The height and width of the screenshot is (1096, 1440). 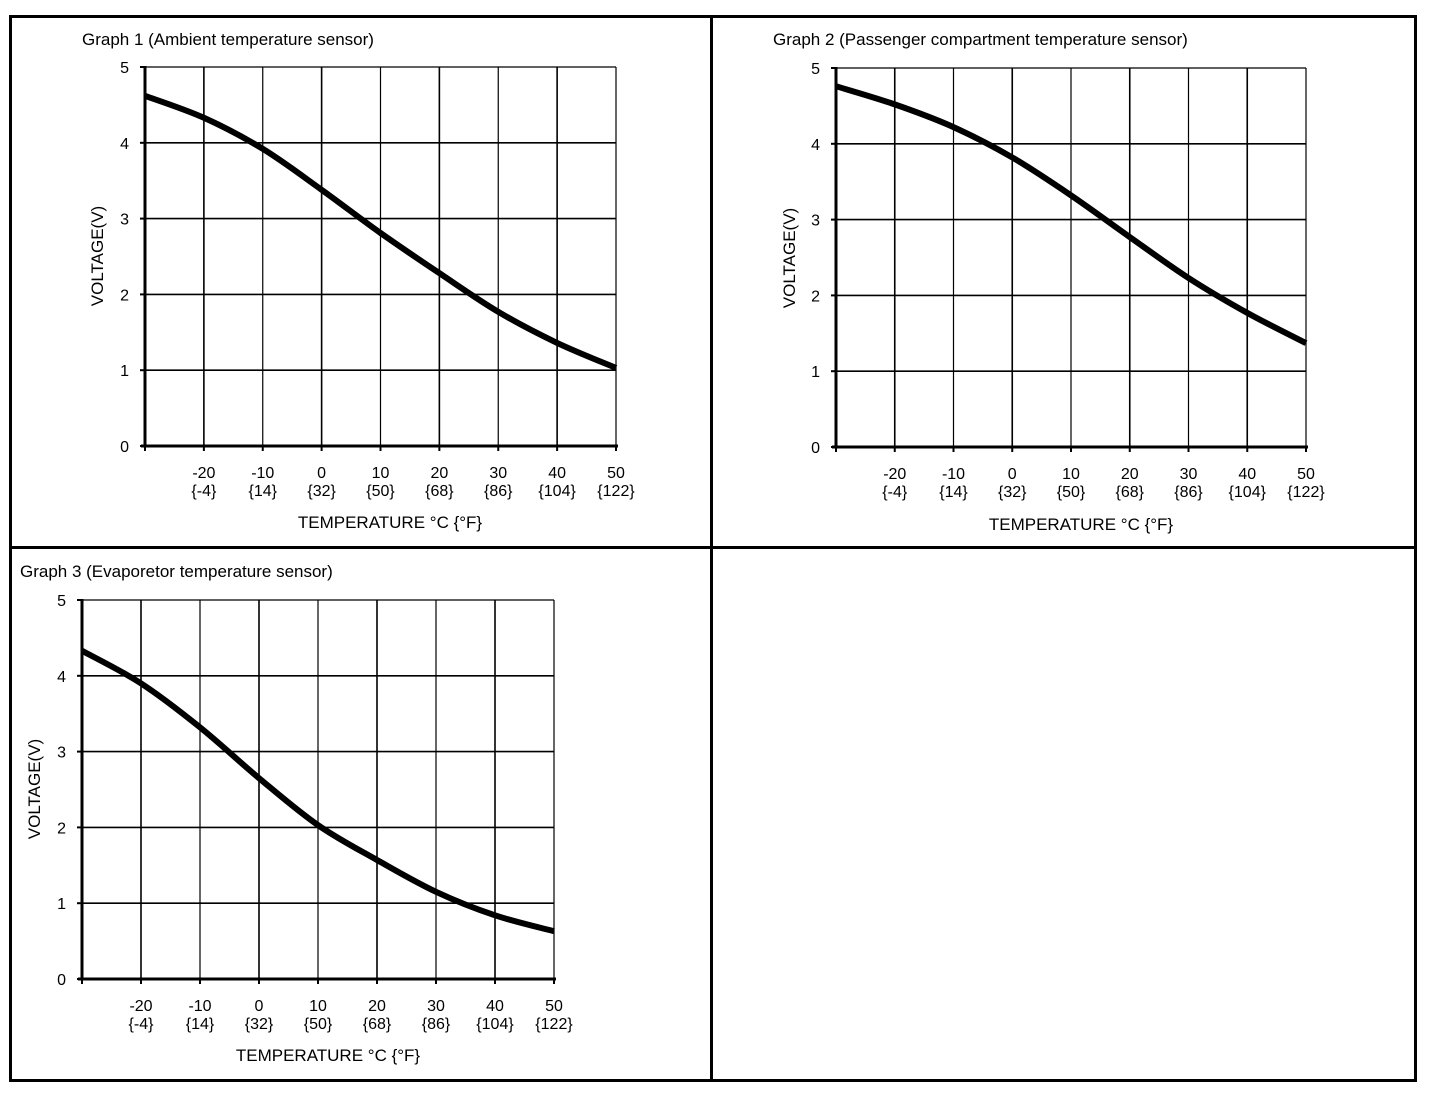 What do you see at coordinates (228, 39) in the screenshot?
I see `chart-title: Graph 1 (Ambient temperature sensor)` at bounding box center [228, 39].